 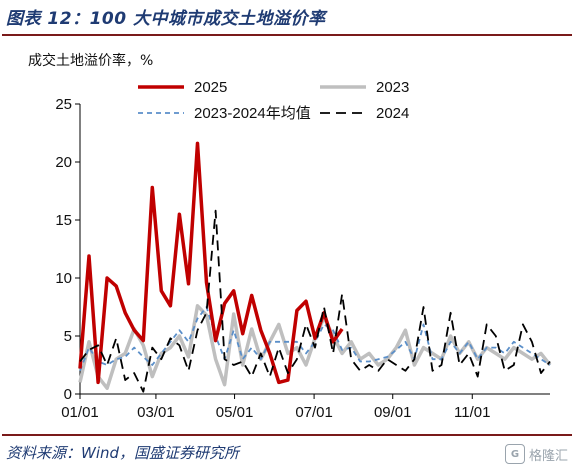 I want to click on y-tick-label: 0, so click(x=68, y=394).